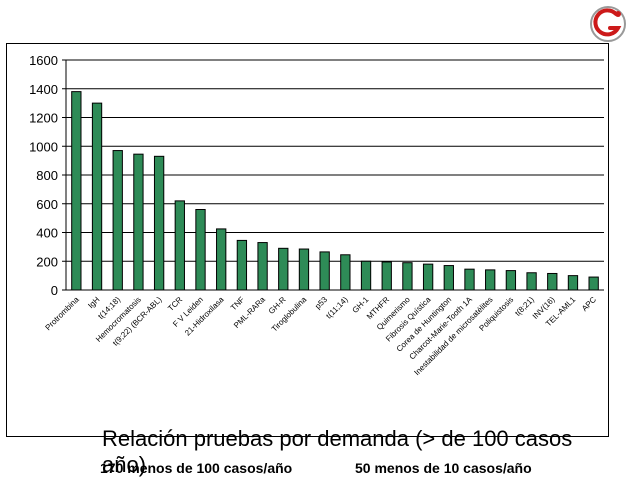 Image resolution: width=638 pixels, height=479 pixels. What do you see at coordinates (43, 60) in the screenshot?
I see `y-tick-label: 1600` at bounding box center [43, 60].